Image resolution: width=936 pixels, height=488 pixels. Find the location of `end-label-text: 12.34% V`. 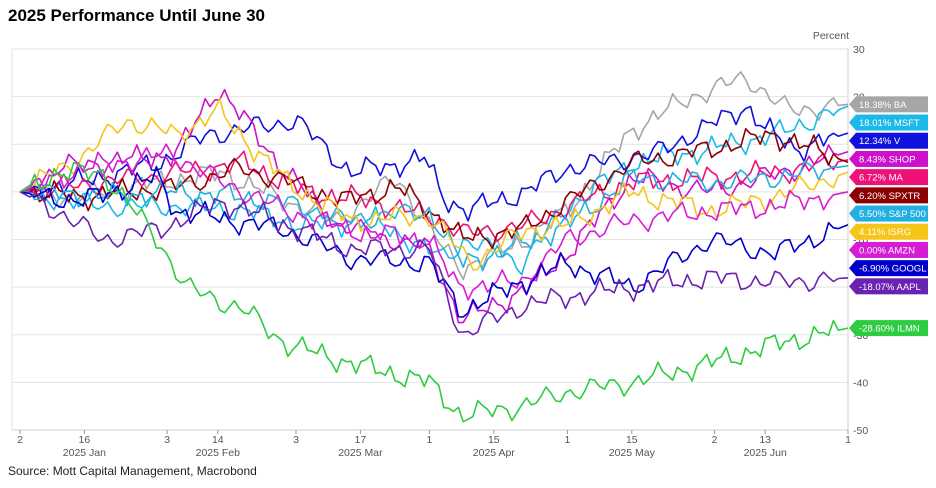

end-label-text: 12.34% V is located at coordinates (880, 141).